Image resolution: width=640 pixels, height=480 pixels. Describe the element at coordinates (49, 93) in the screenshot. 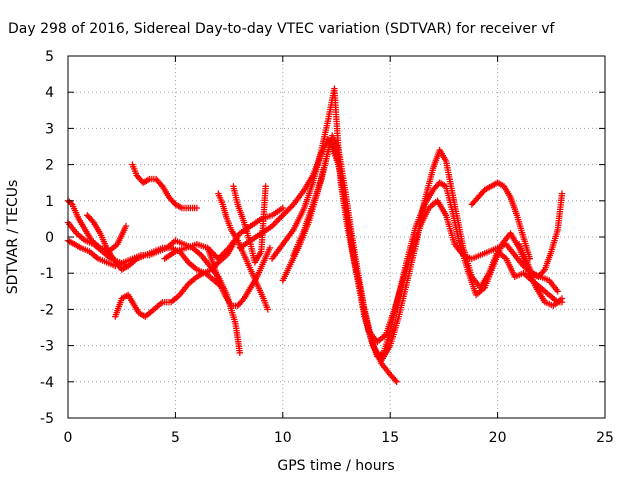

I see `y-tick-label: 4` at that location.